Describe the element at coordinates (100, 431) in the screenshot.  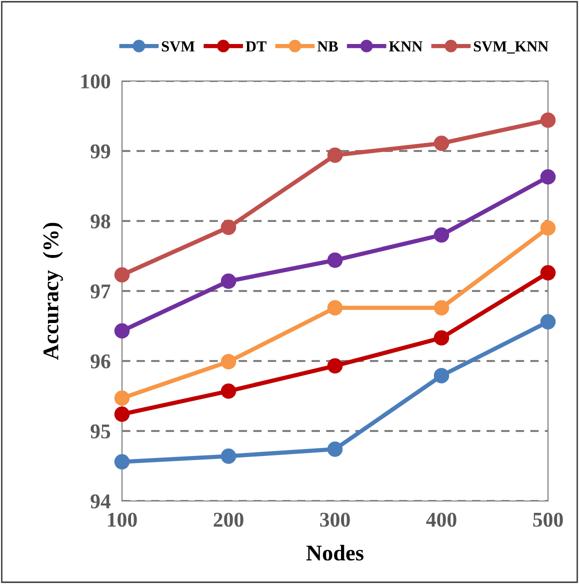
I see `y-tick-label: 95` at that location.